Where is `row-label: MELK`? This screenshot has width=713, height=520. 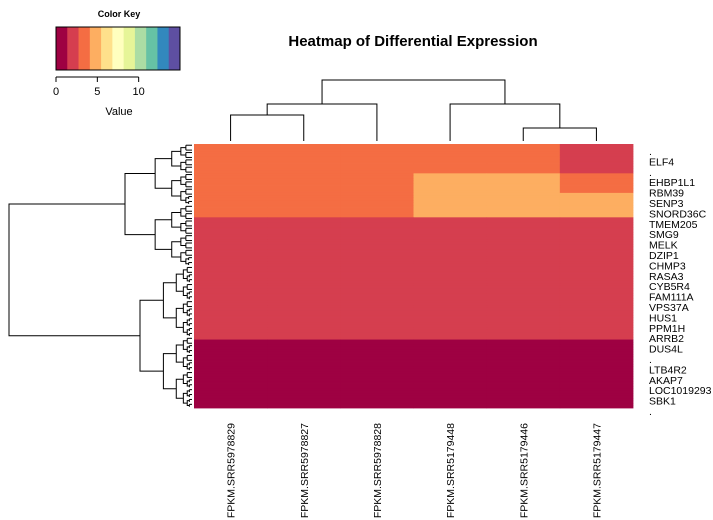
row-label: MELK is located at coordinates (663, 246).